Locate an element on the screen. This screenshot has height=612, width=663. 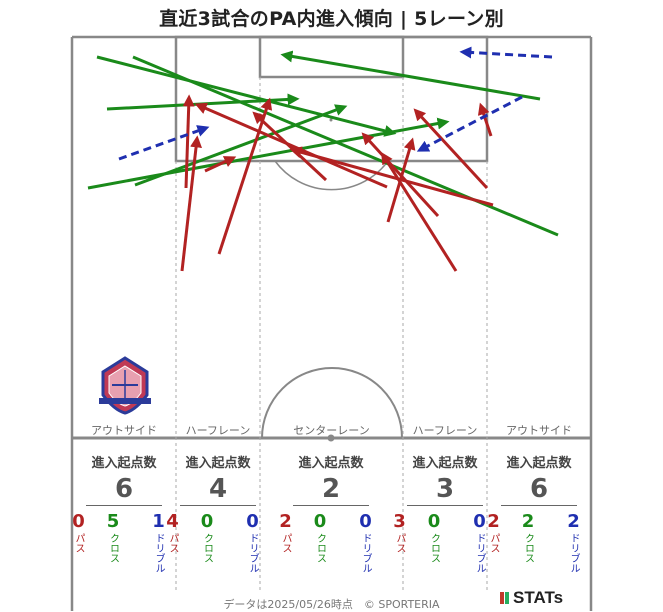
lane-label-halfspace-right: ハーフレーン is located at coordinates (445, 430).